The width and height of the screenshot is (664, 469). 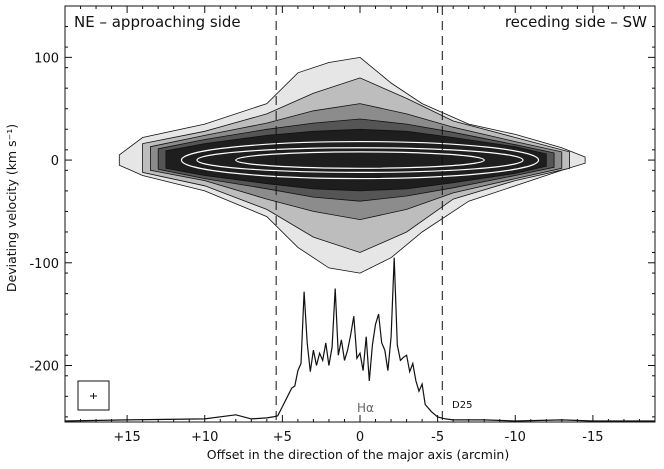 I want to click on beam-size-indicator, so click(x=93, y=395).